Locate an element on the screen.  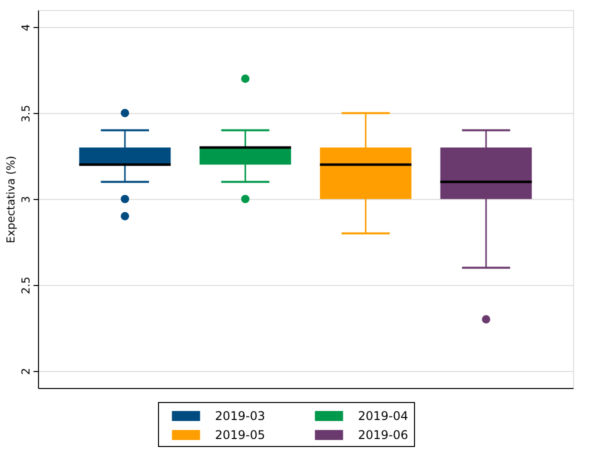
y-tick-label: 3.5 is located at coordinates (26, 113).